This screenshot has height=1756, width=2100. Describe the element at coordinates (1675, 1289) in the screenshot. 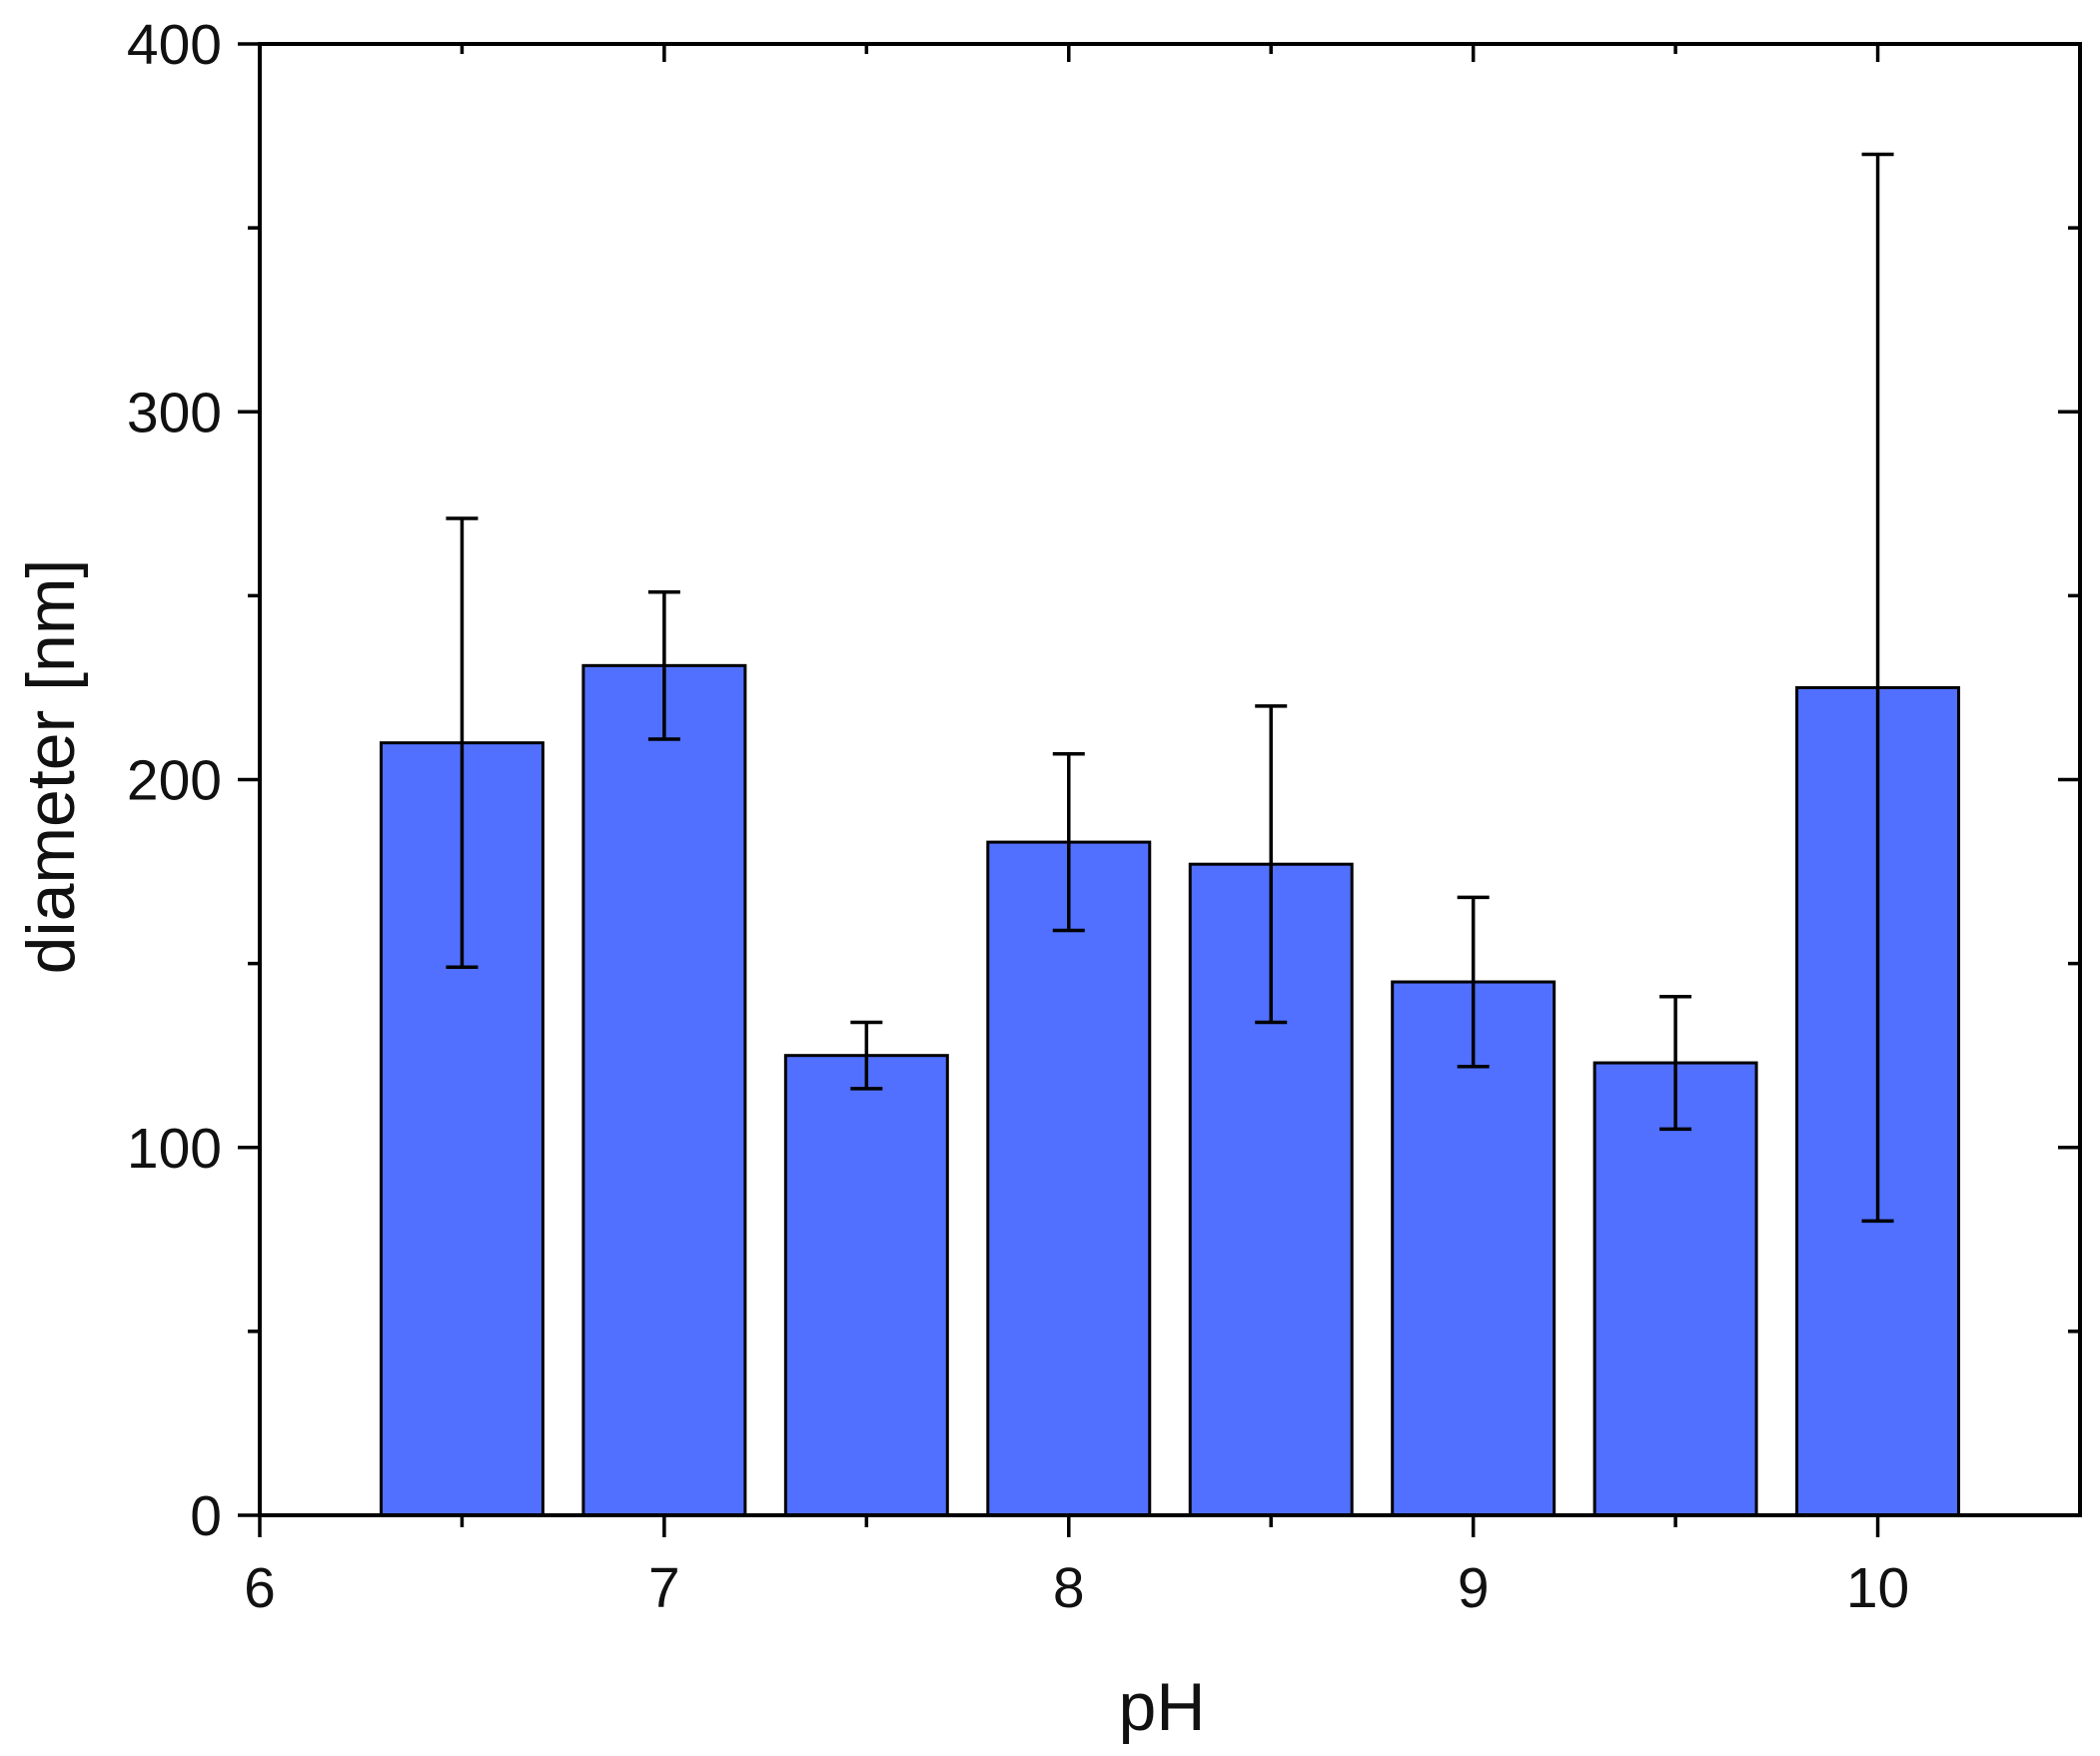

I see `bar-ph-9.5` at that location.